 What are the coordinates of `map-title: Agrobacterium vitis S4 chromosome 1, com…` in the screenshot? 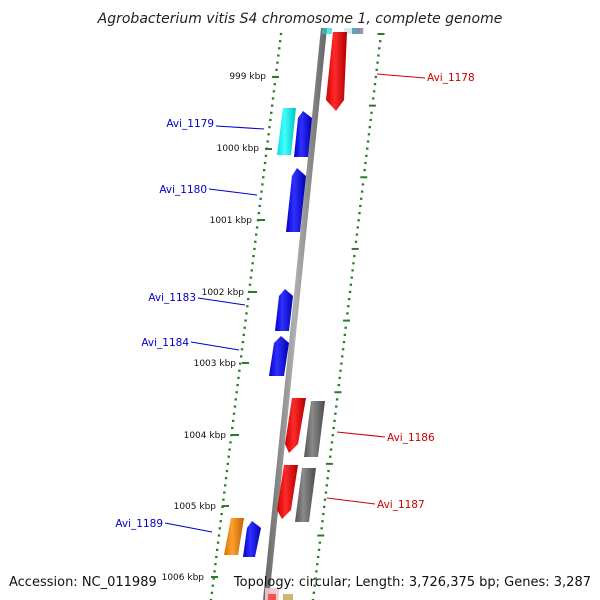 It's located at (300, 19).